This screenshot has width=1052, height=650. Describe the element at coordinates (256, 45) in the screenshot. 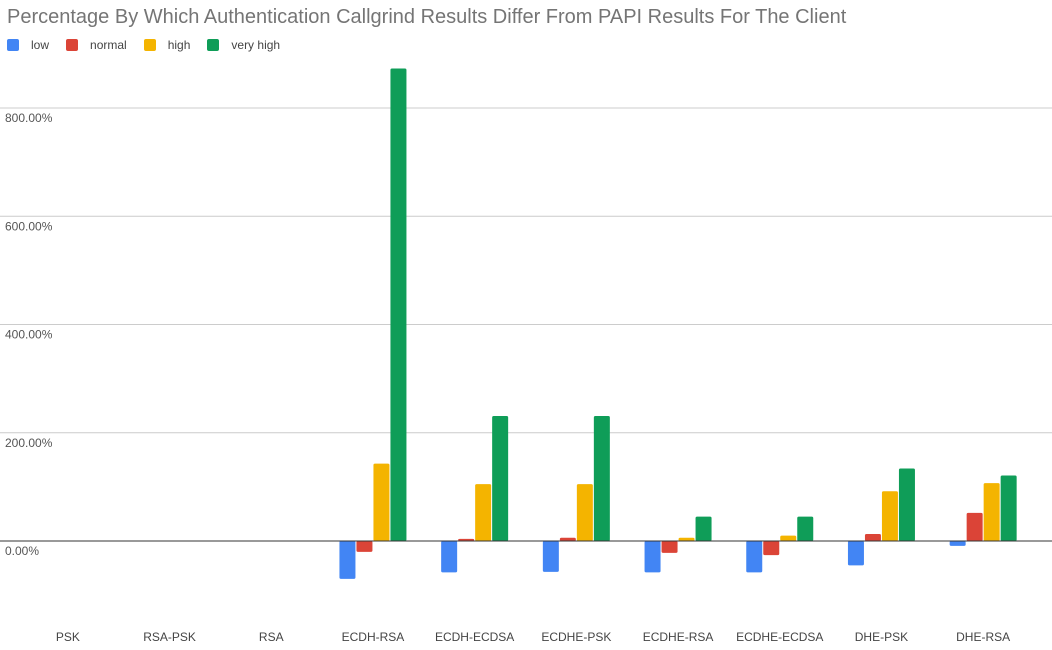

I see `legend-label: very high` at that location.